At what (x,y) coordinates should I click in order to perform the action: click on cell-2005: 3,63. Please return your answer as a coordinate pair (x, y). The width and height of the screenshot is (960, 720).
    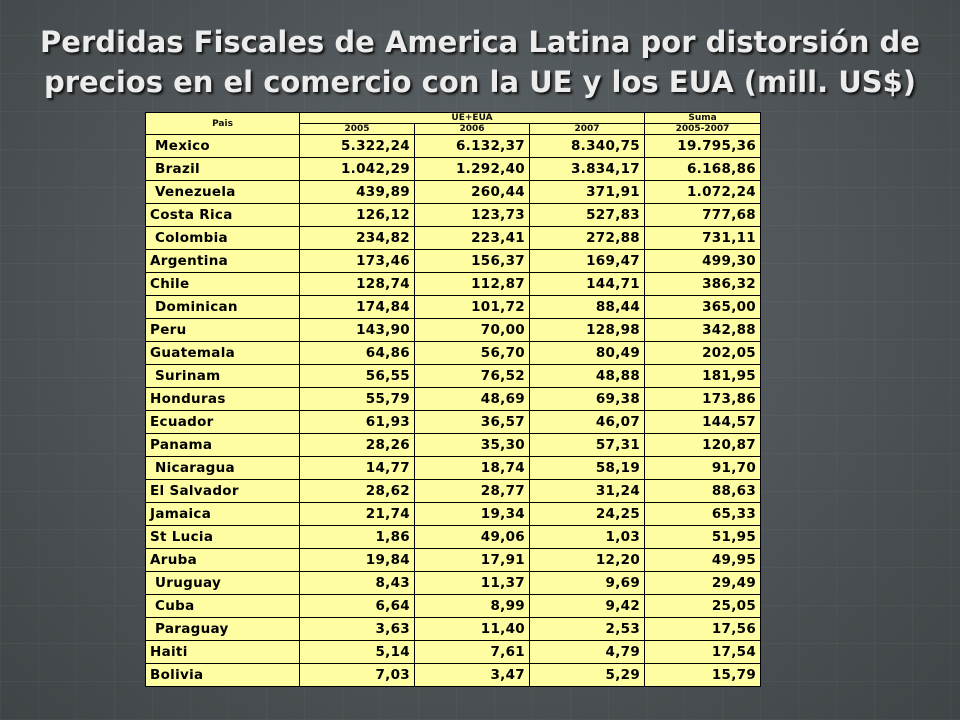
    Looking at the image, I should click on (357, 629).